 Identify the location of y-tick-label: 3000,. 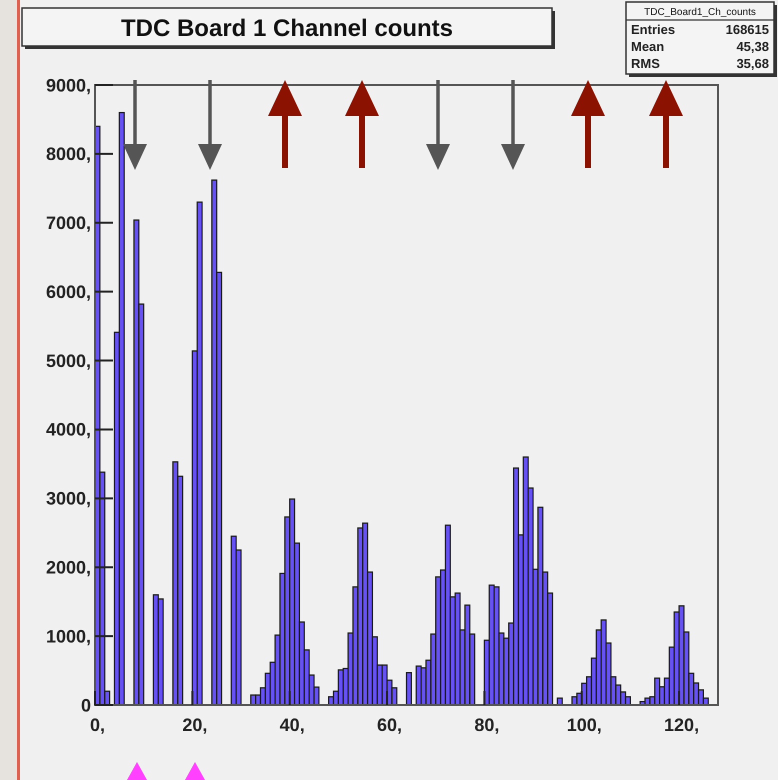
(68, 498).